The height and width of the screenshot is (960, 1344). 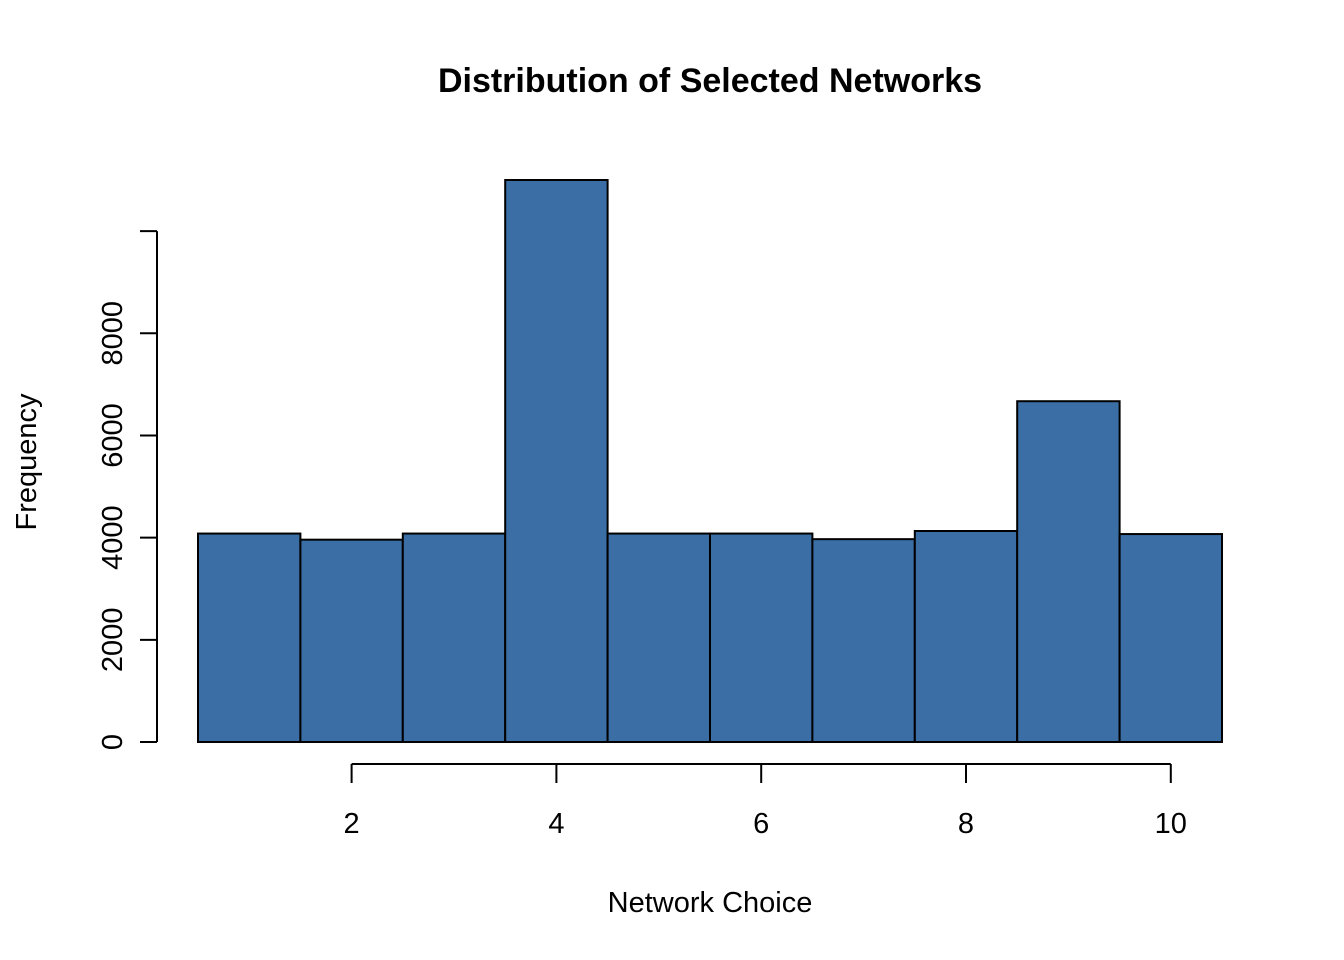 I want to click on y-tick-label-2000: 2000, so click(x=113, y=640).